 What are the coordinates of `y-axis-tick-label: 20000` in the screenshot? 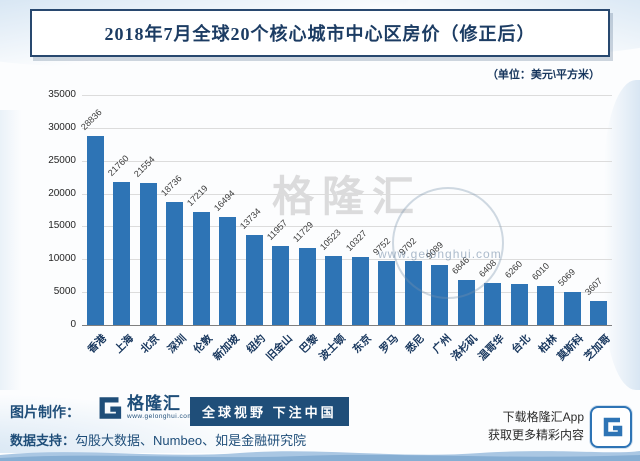 It's located at (62, 193).